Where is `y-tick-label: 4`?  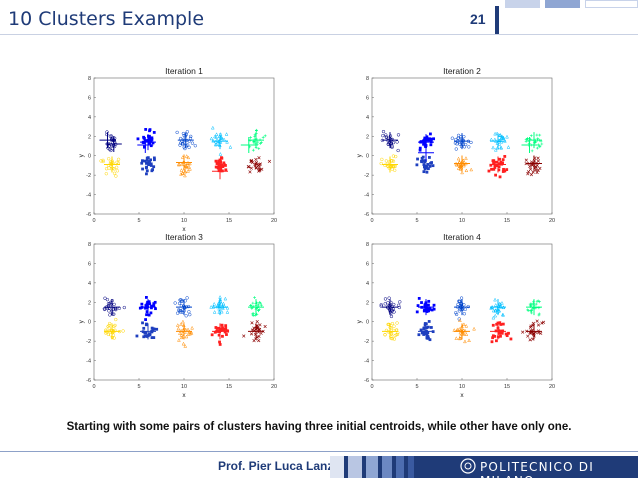 y-tick-label: 4 is located at coordinates (367, 118).